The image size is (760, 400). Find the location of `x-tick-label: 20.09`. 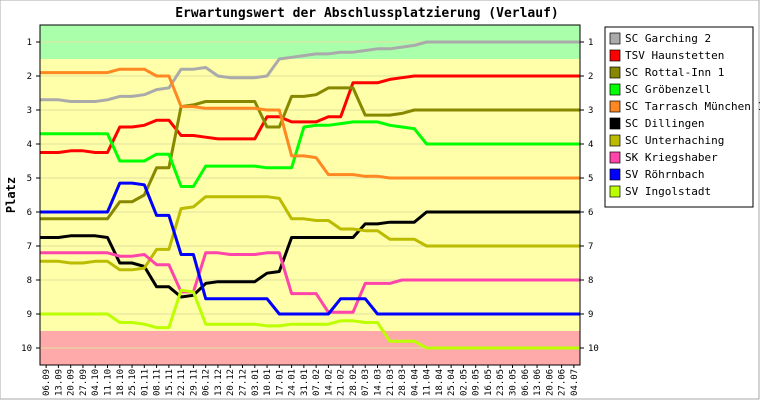

x-tick-label: 20.09 is located at coordinates (72, 382).